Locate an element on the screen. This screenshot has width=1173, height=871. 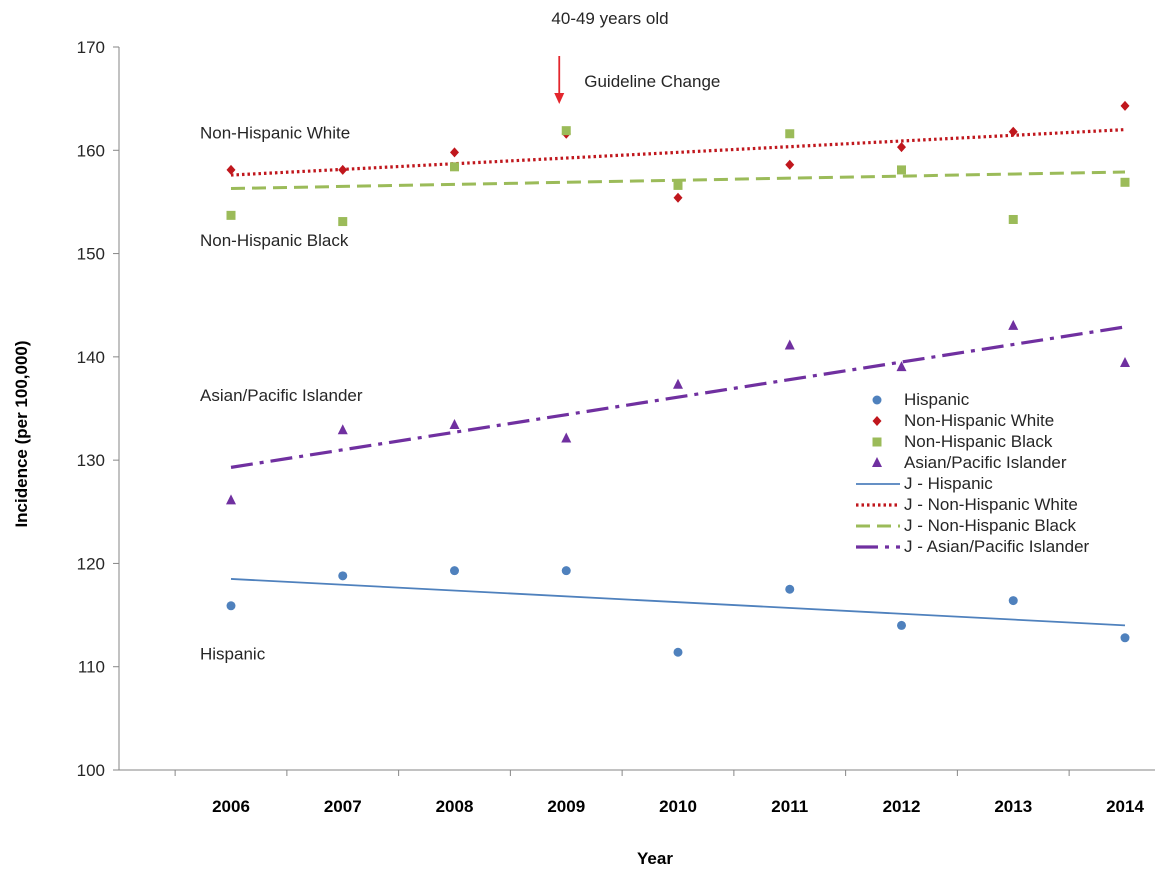
y-tick-label: 120 is located at coordinates (91, 563).